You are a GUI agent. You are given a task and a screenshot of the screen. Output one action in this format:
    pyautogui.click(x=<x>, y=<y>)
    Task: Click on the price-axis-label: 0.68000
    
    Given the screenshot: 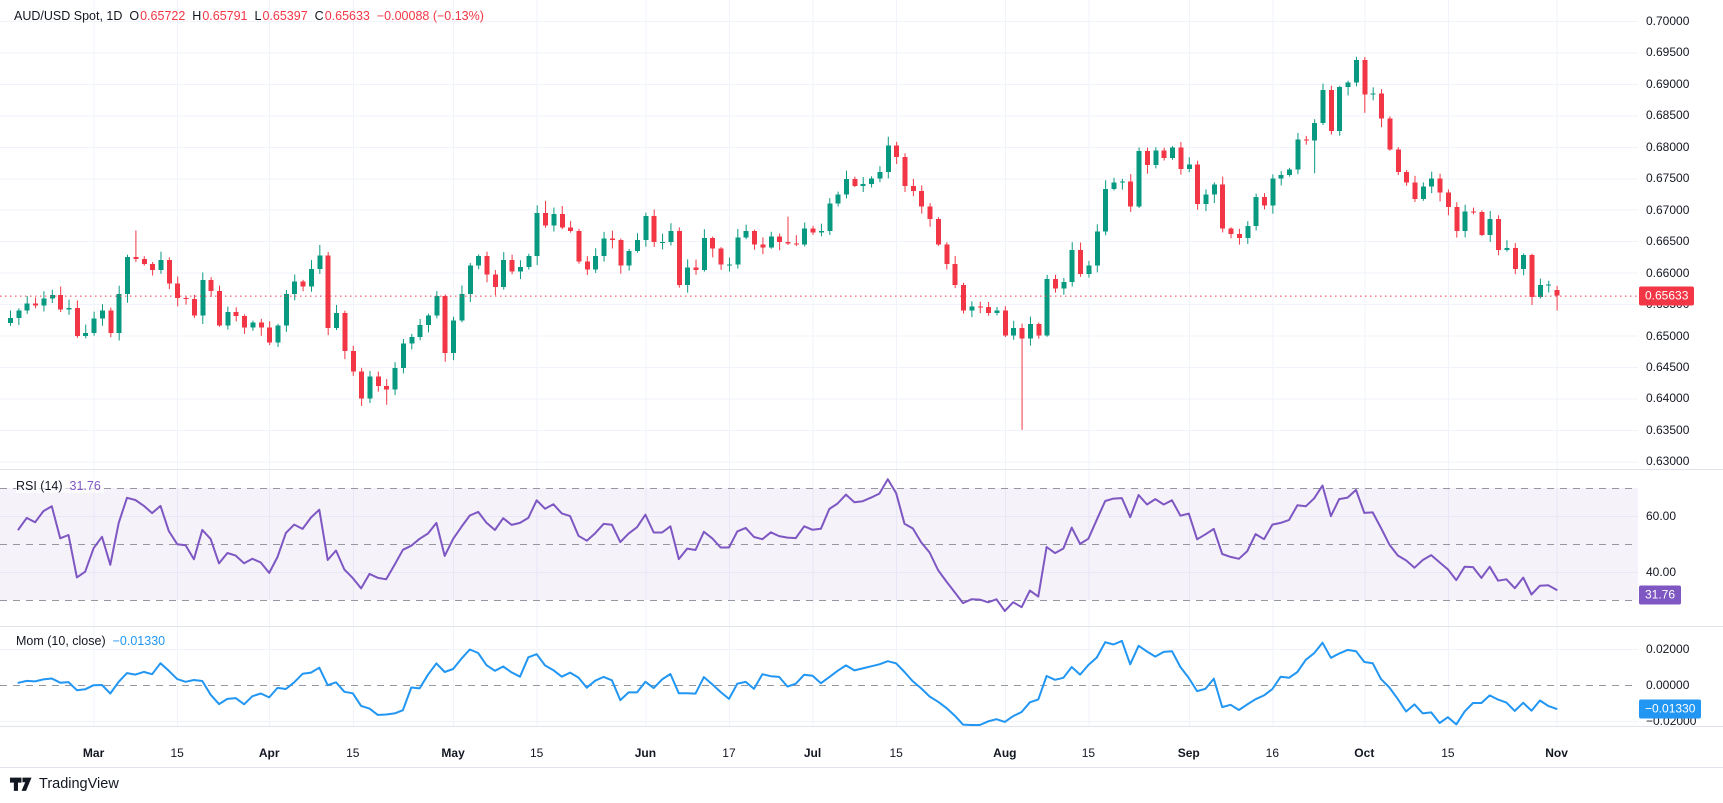 What is the action you would take?
    pyautogui.click(x=1668, y=146)
    